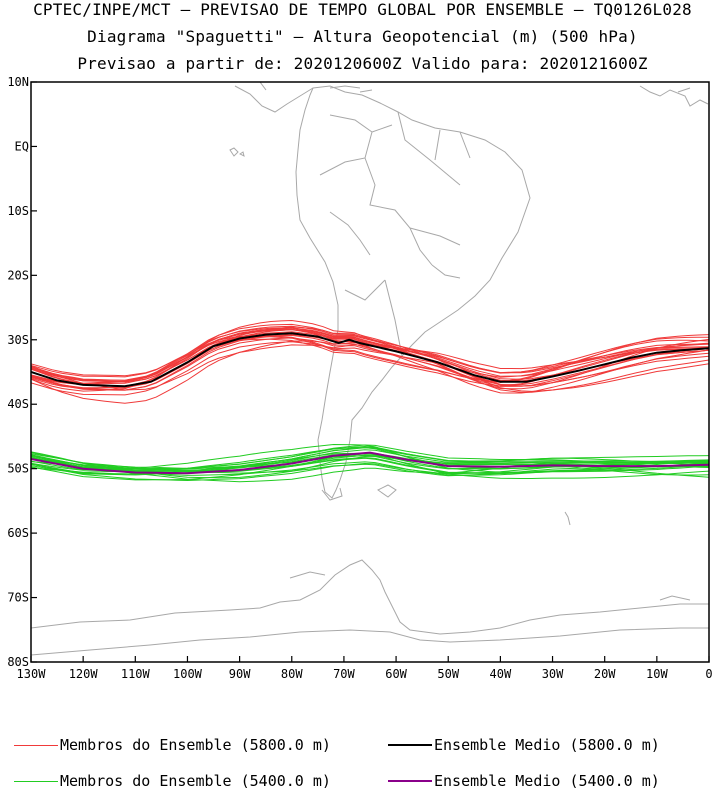 The width and height of the screenshot is (725, 792). I want to click on legend-label: Membros do Ensemble (5800.0 m), so click(195, 745).